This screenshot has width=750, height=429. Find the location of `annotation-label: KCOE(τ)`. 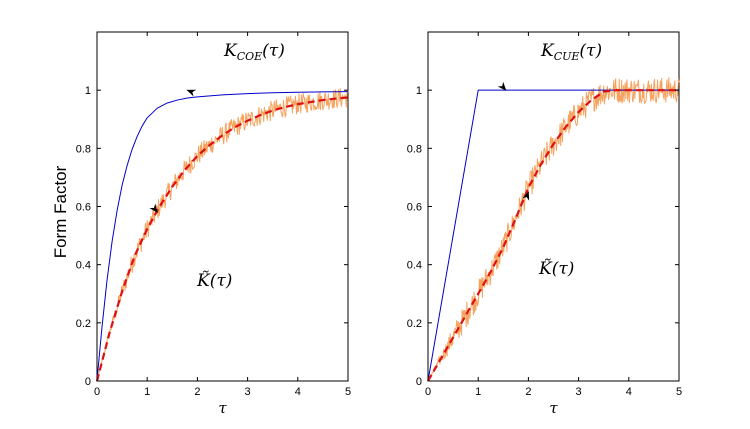

annotation-label: KCOE(τ) is located at coordinates (254, 52).